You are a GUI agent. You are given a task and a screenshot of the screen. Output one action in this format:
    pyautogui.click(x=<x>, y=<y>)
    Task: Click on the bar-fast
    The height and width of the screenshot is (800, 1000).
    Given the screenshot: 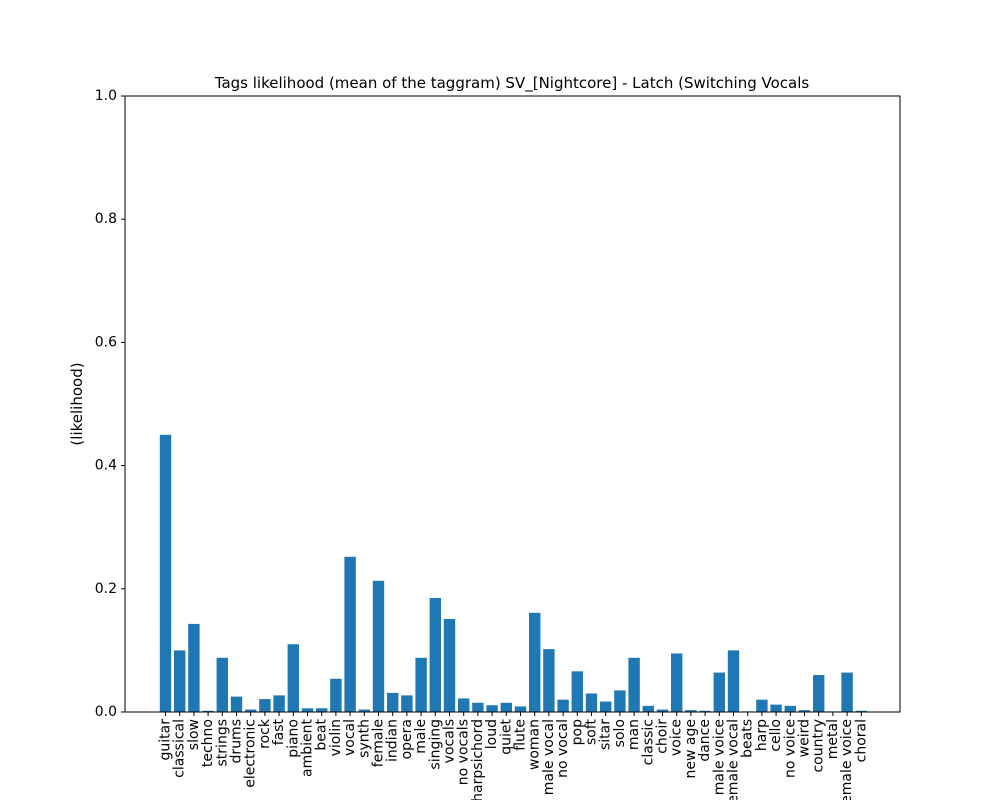 What is the action you would take?
    pyautogui.click(x=279, y=703)
    